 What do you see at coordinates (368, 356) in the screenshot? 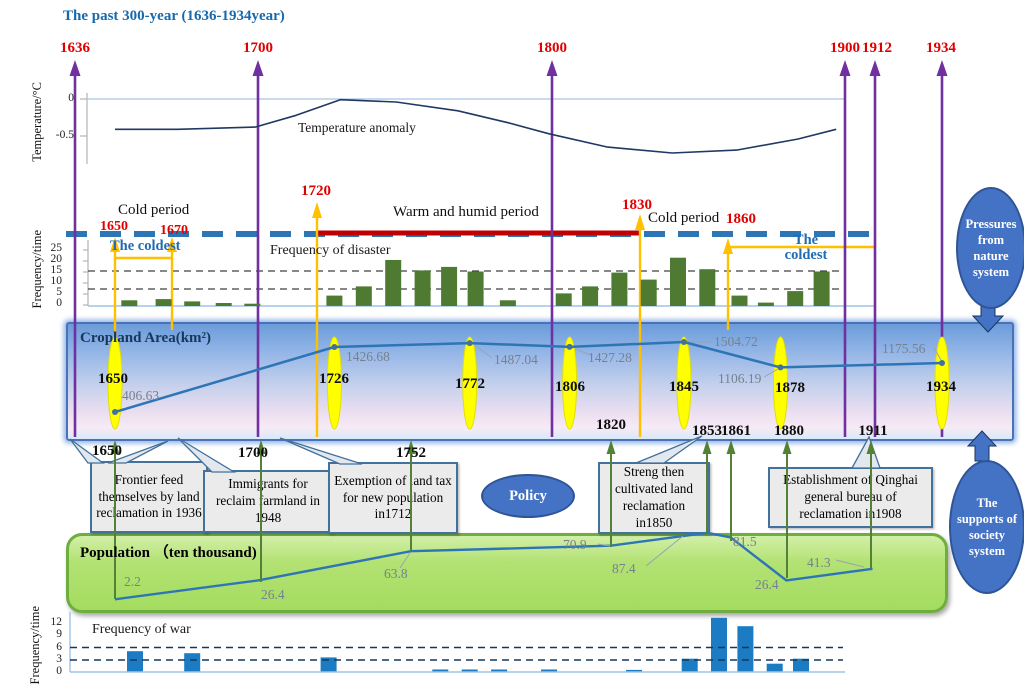
I see `cropland-value-1426: 1426.68` at bounding box center [368, 356].